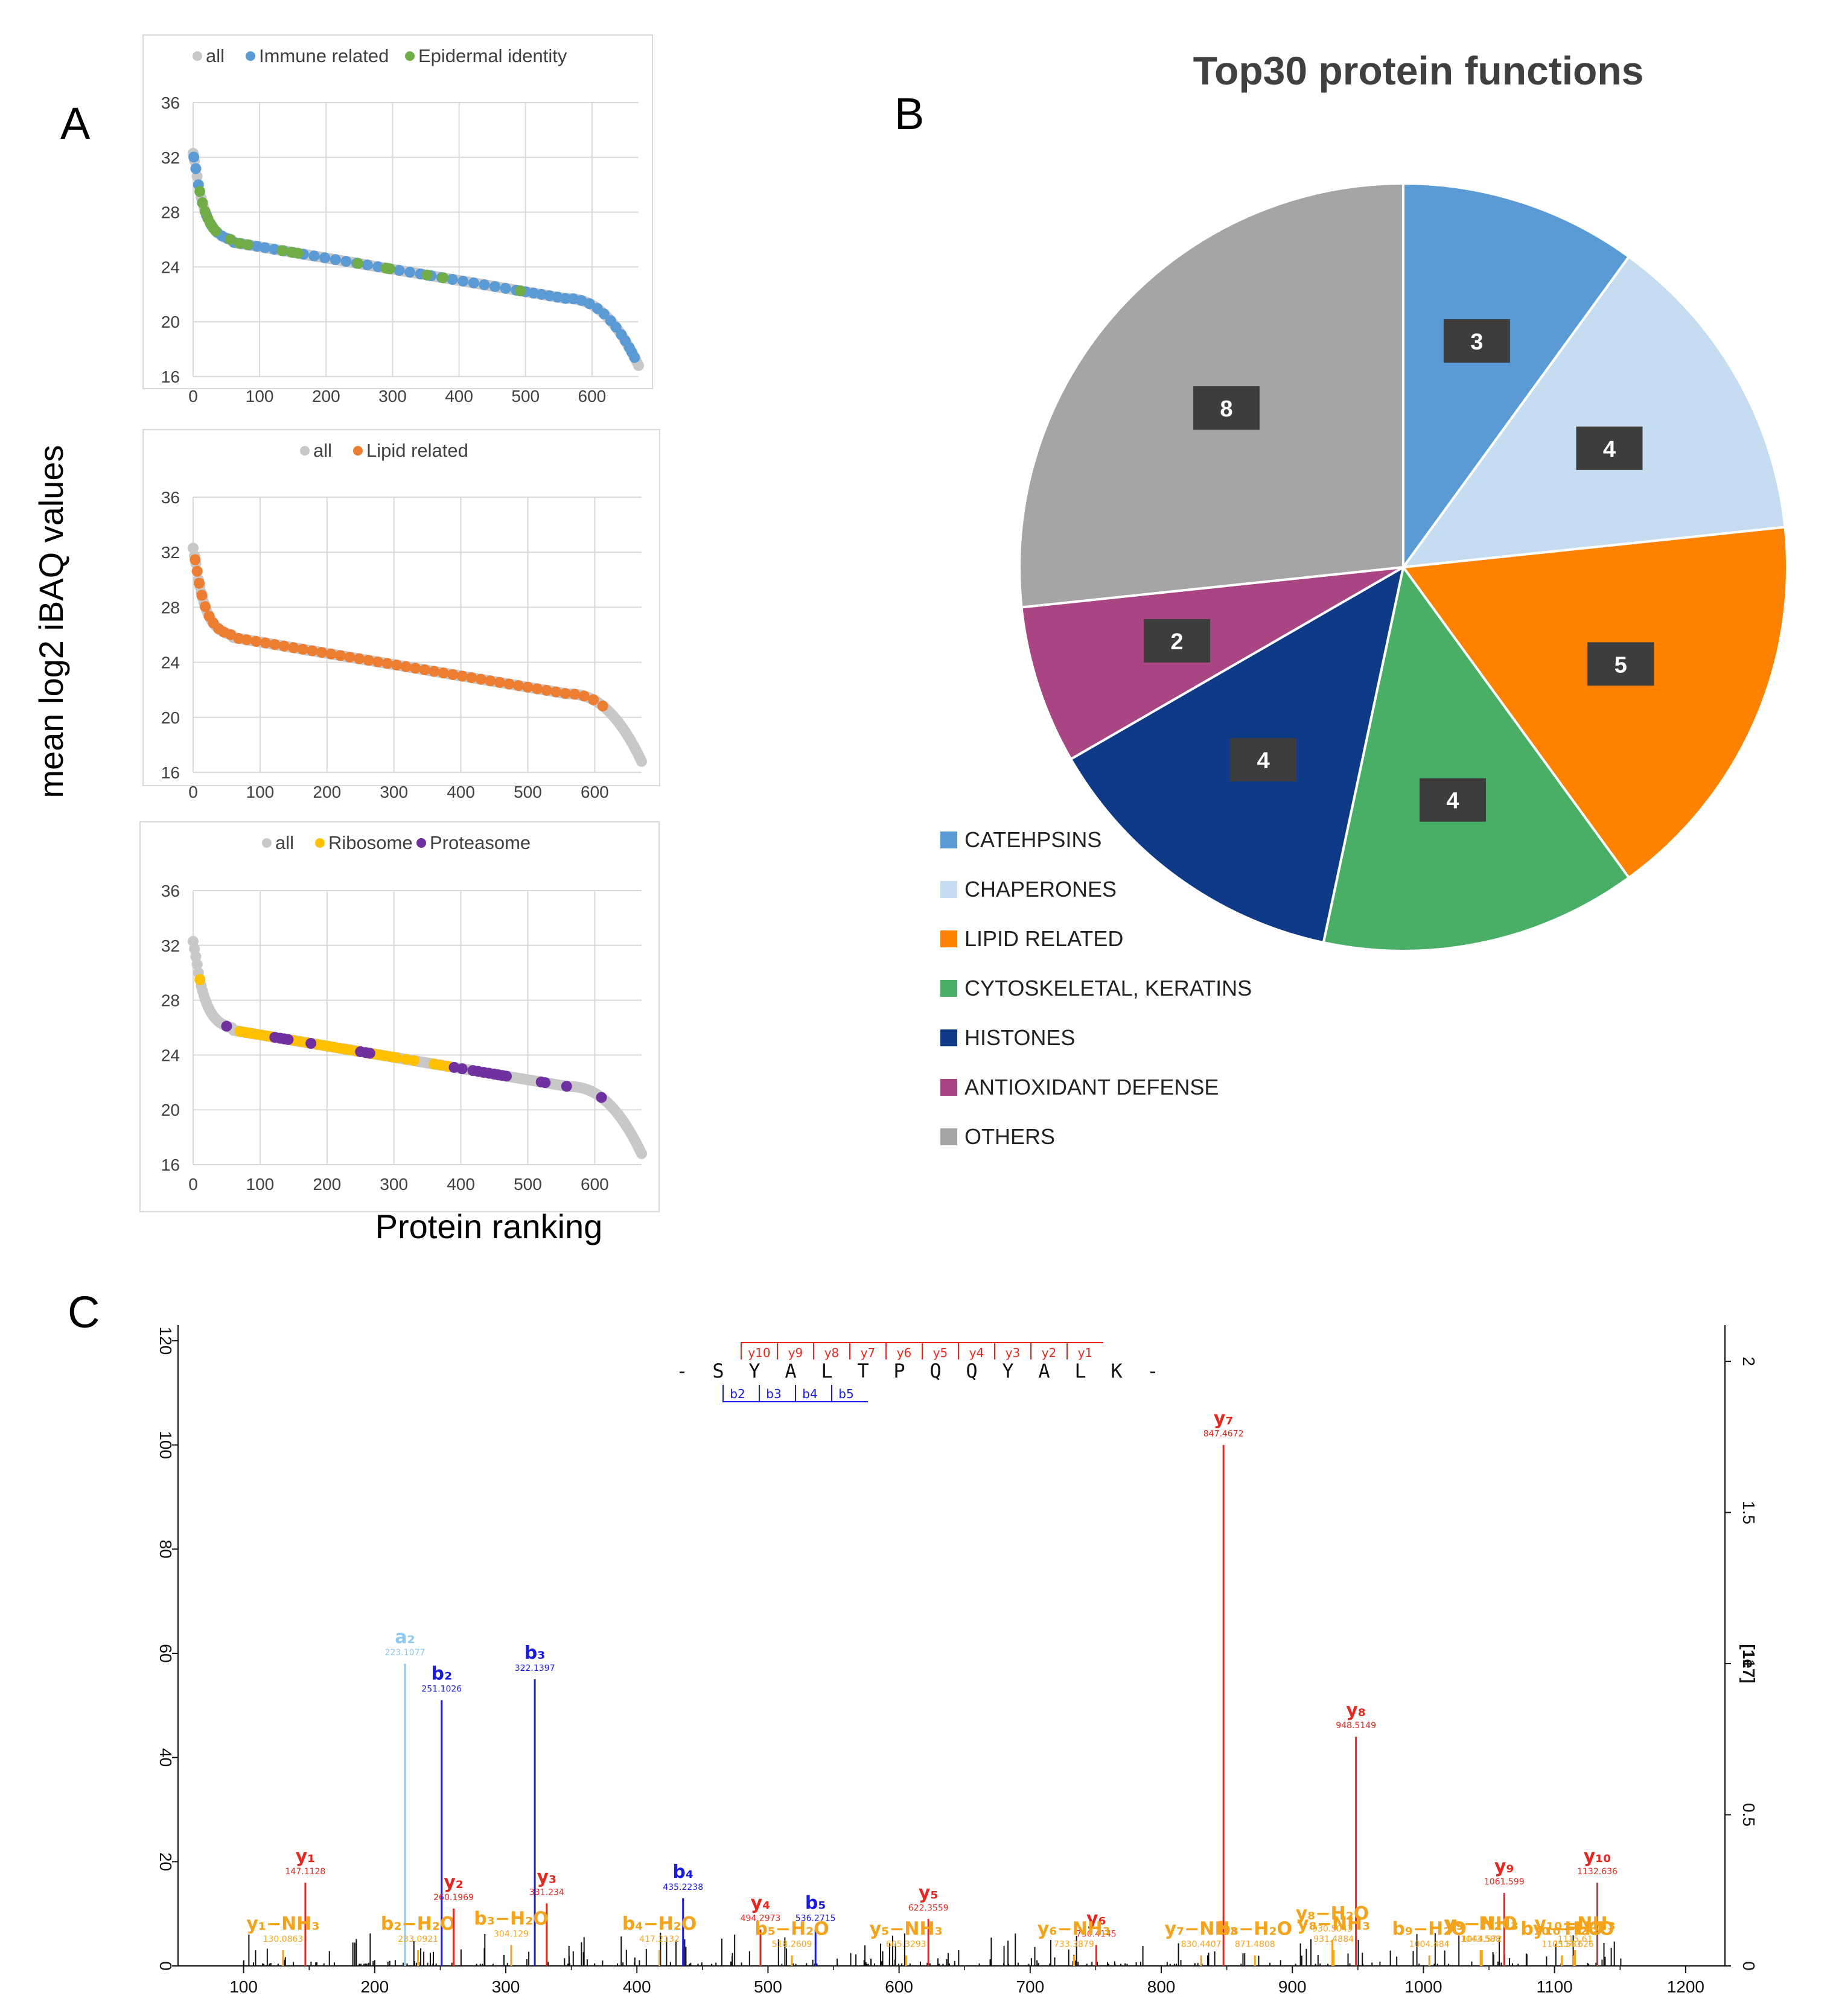 The height and width of the screenshot is (2016, 1833). What do you see at coordinates (170, 497) in the screenshot?
I see `y-tick-label: 36` at bounding box center [170, 497].